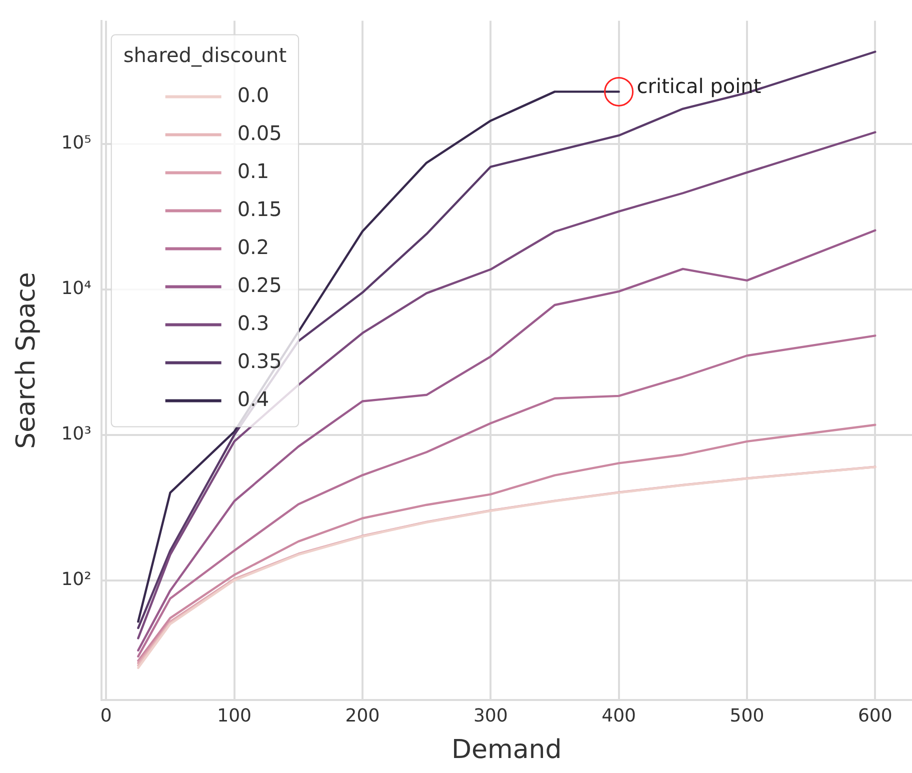 The image size is (912, 773). I want to click on y-tick-label: 10⁴, so click(76, 288).